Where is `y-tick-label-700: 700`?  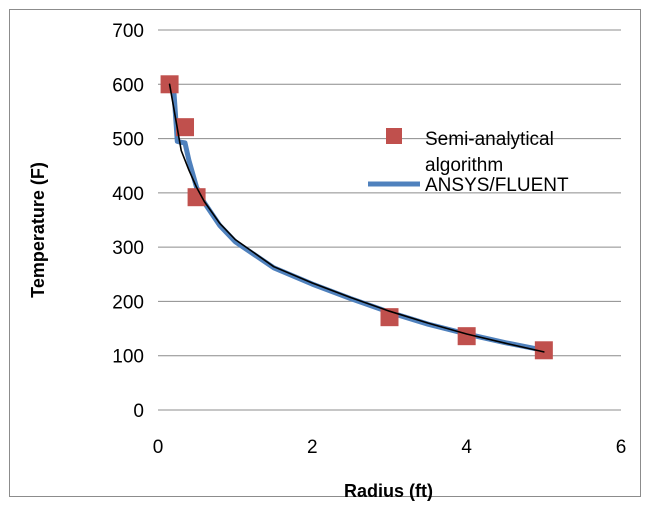 y-tick-label-700: 700 is located at coordinates (128, 31).